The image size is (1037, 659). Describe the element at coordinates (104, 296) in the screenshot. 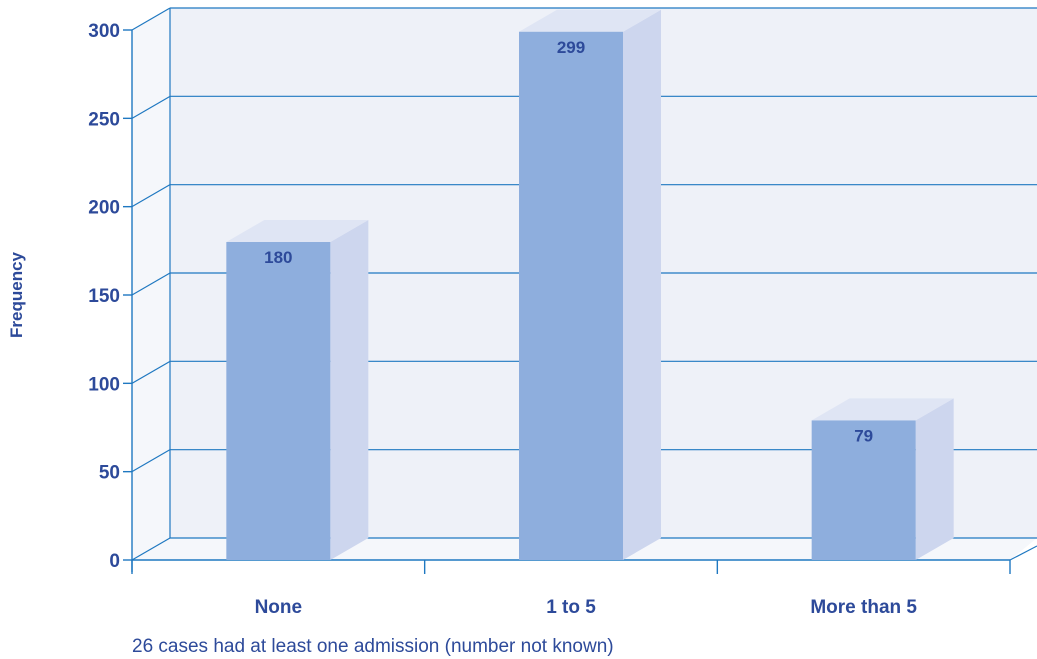

I see `y-tick-label: 150` at that location.